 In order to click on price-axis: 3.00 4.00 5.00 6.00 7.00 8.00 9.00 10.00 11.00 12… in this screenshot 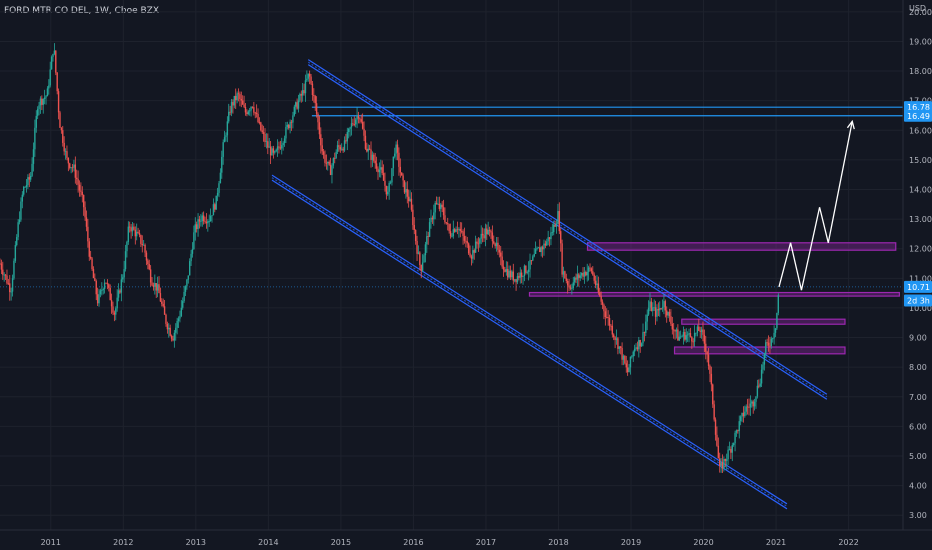, I will do `click(917, 275)`.